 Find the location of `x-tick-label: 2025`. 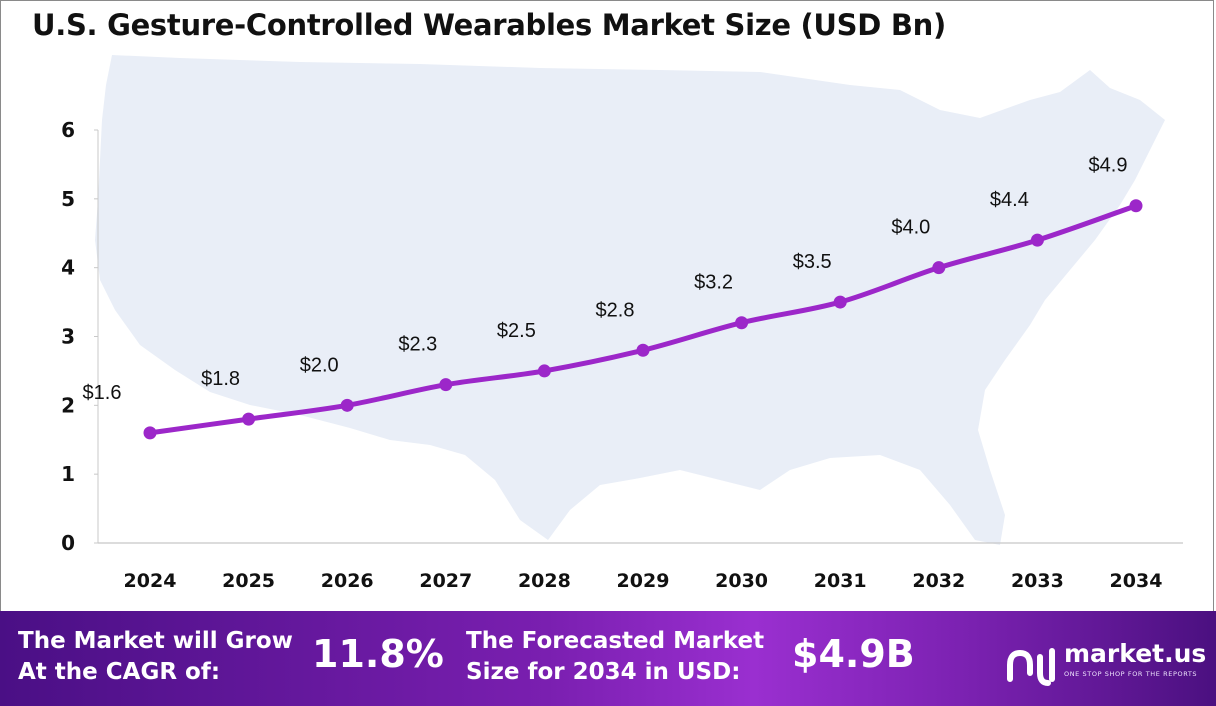

x-tick-label: 2025 is located at coordinates (248, 581).